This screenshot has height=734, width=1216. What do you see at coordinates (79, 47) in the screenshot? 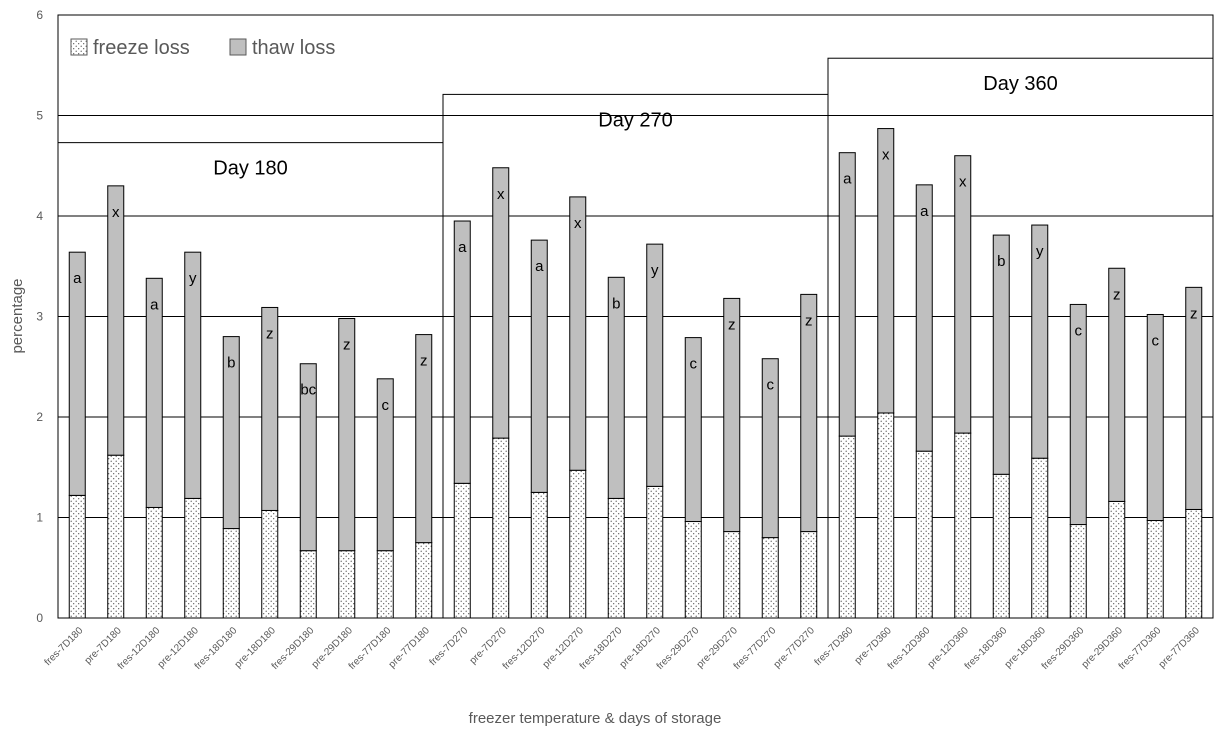
I see `legend-swatch-freeze-loss` at bounding box center [79, 47].